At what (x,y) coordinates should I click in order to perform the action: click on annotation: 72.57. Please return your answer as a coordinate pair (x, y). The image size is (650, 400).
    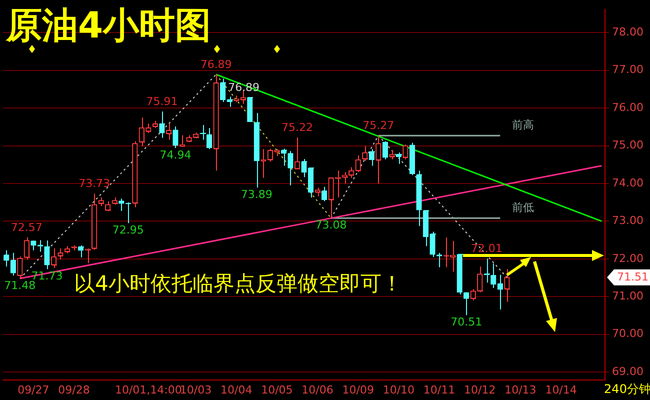
    Looking at the image, I should click on (26, 227).